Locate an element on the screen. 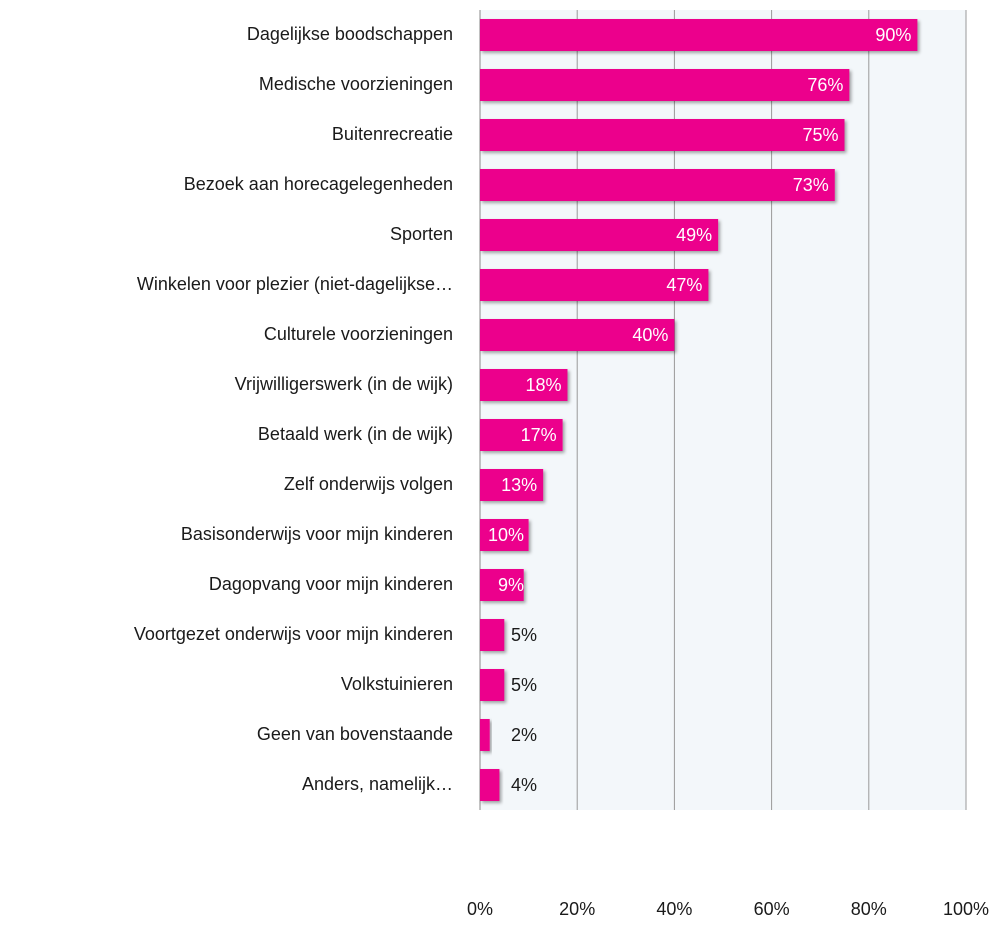  x-tick-label: 40% is located at coordinates (674, 909).